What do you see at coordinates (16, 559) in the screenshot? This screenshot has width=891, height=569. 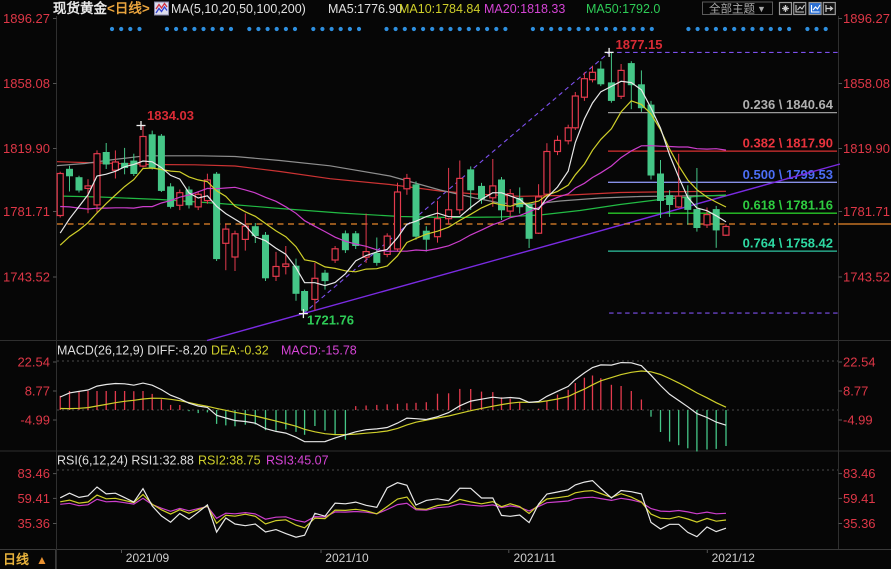 I see `svg-text: 日线` at bounding box center [16, 559].